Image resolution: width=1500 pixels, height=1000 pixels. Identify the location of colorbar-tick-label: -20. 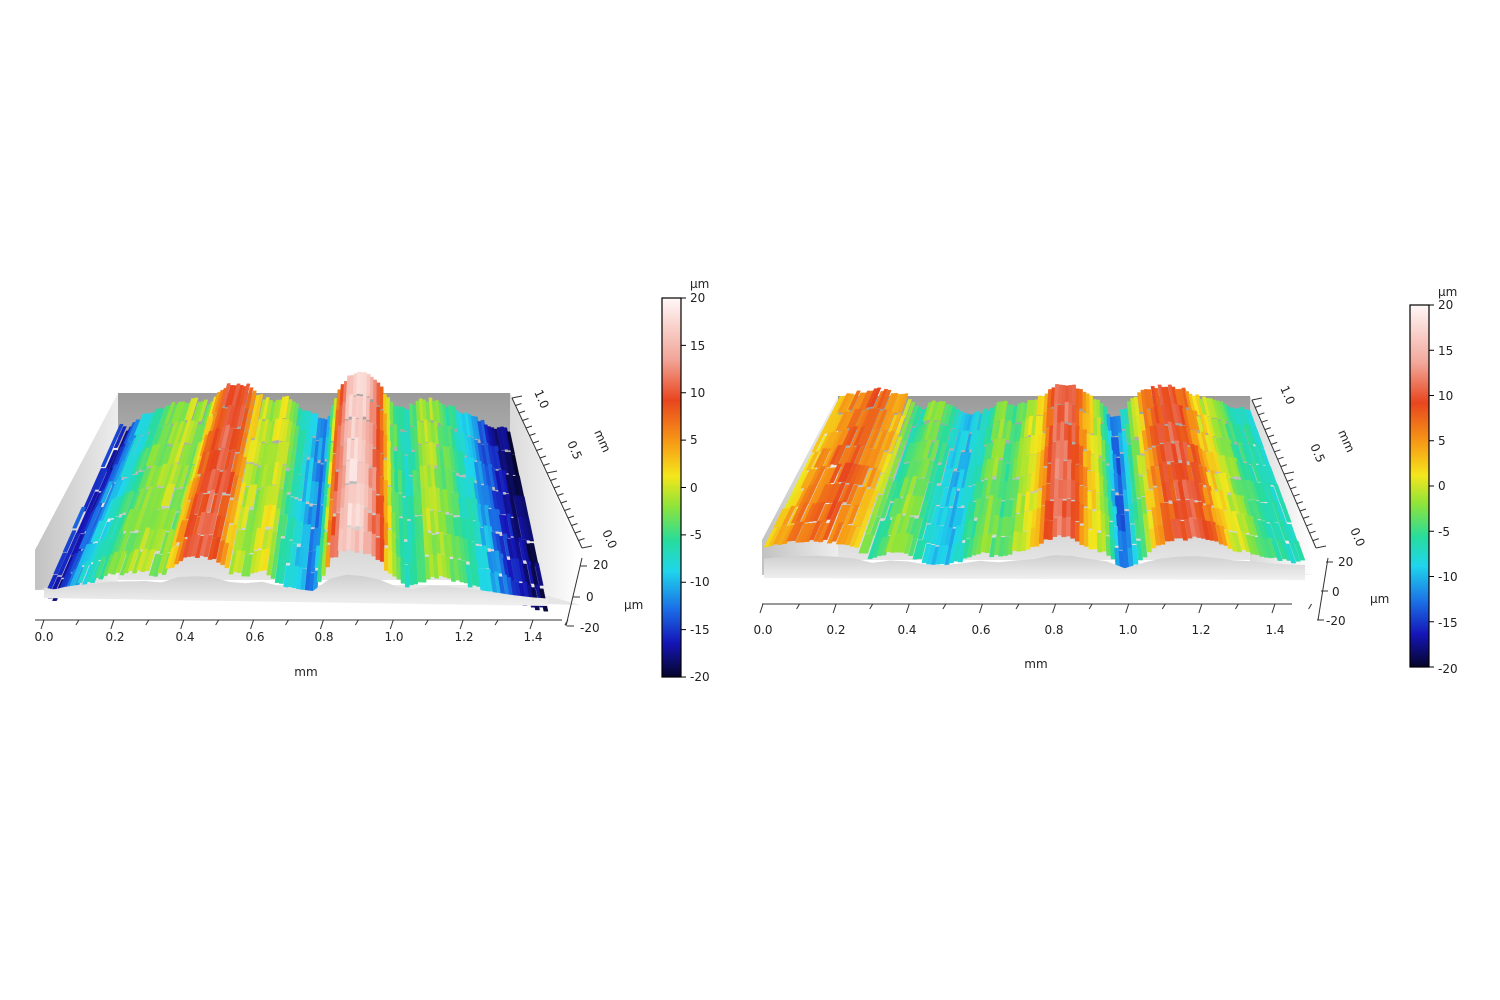
(1448, 669).